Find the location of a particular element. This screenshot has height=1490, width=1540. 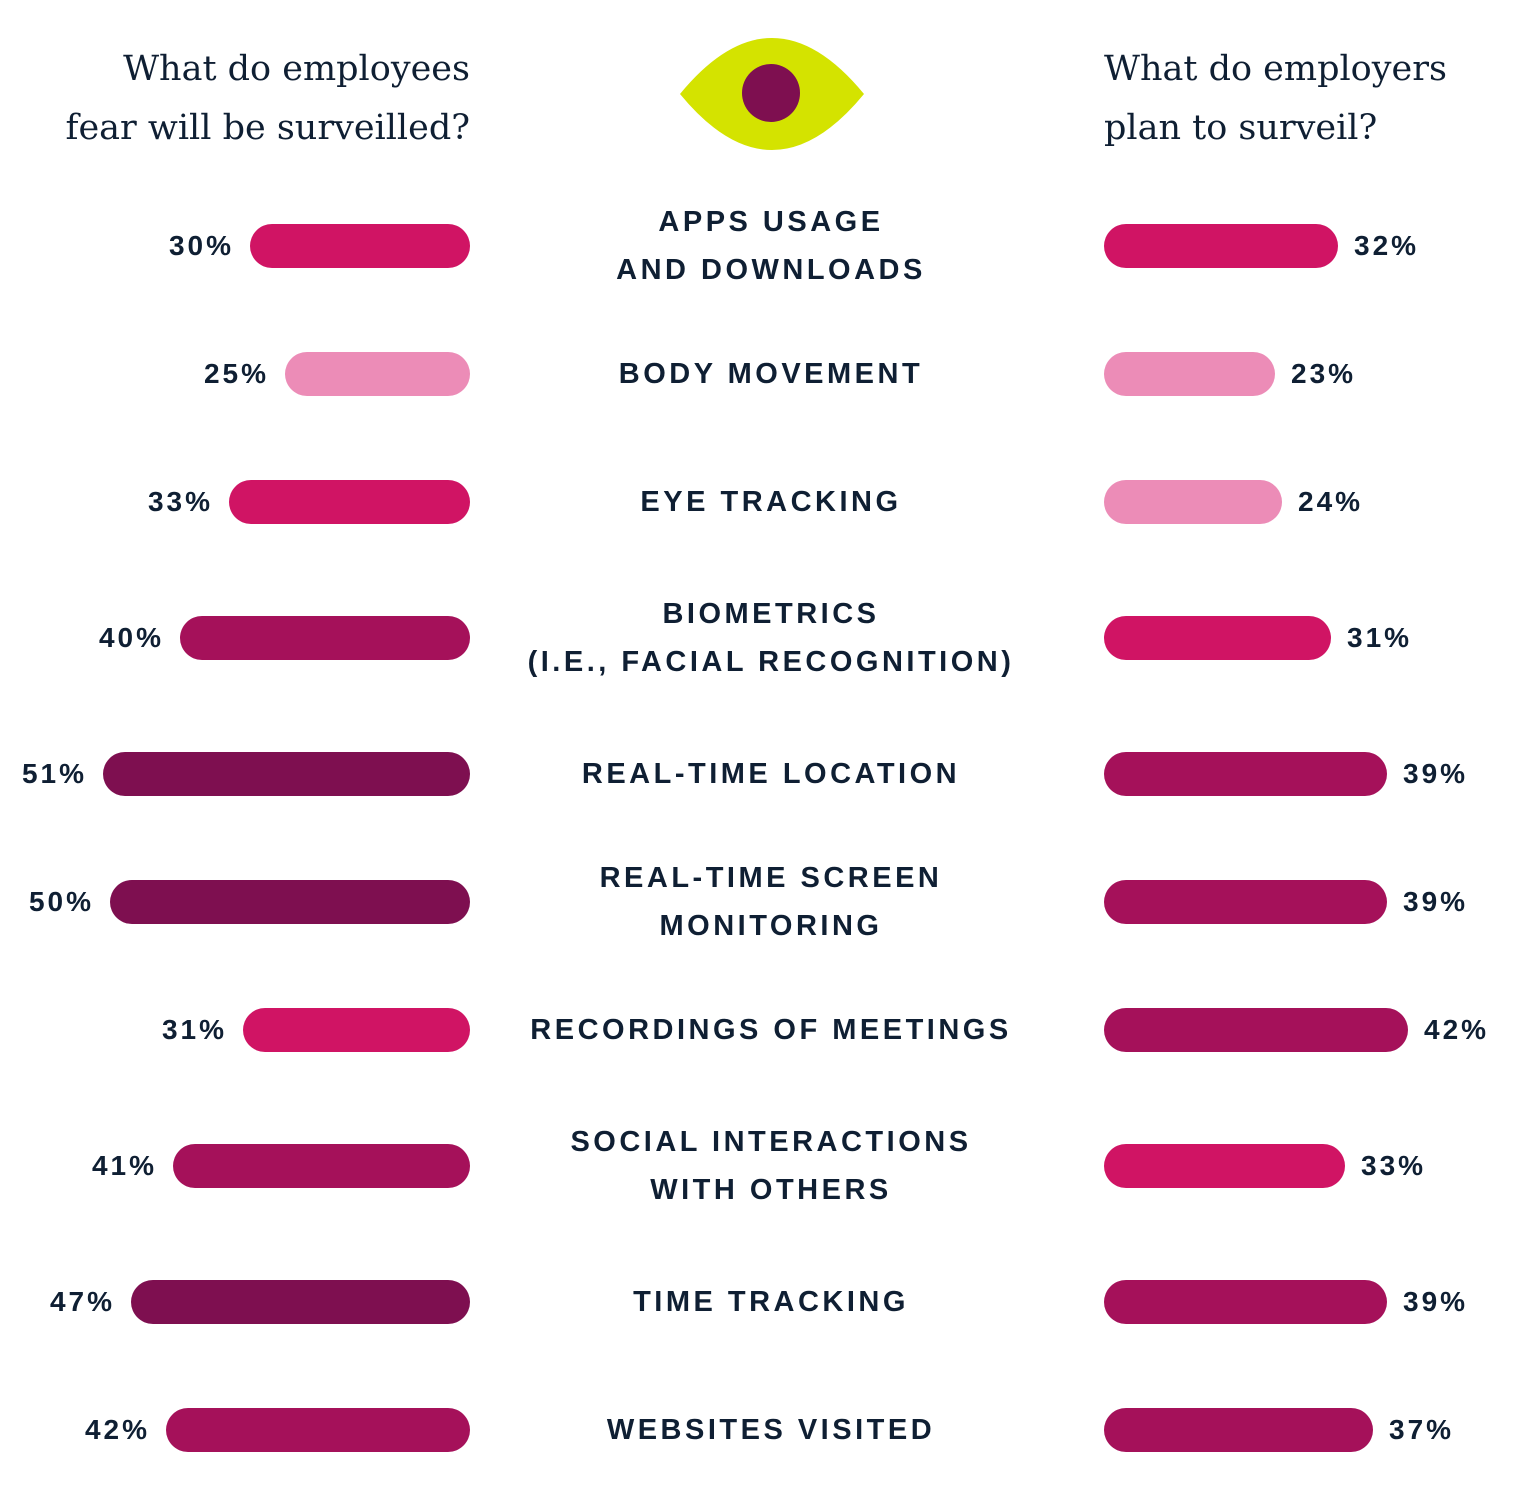

left-value-label: 50% is located at coordinates (61, 901).